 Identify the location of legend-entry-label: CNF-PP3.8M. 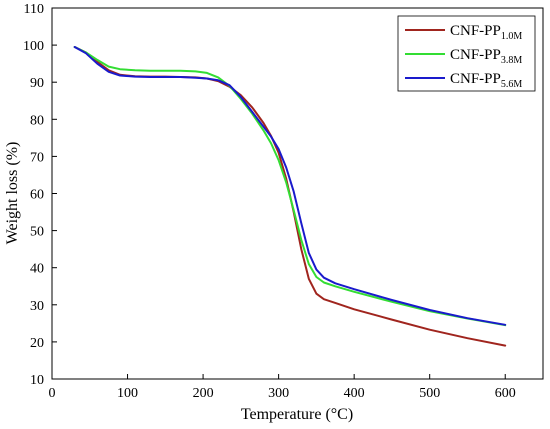
(486, 56).